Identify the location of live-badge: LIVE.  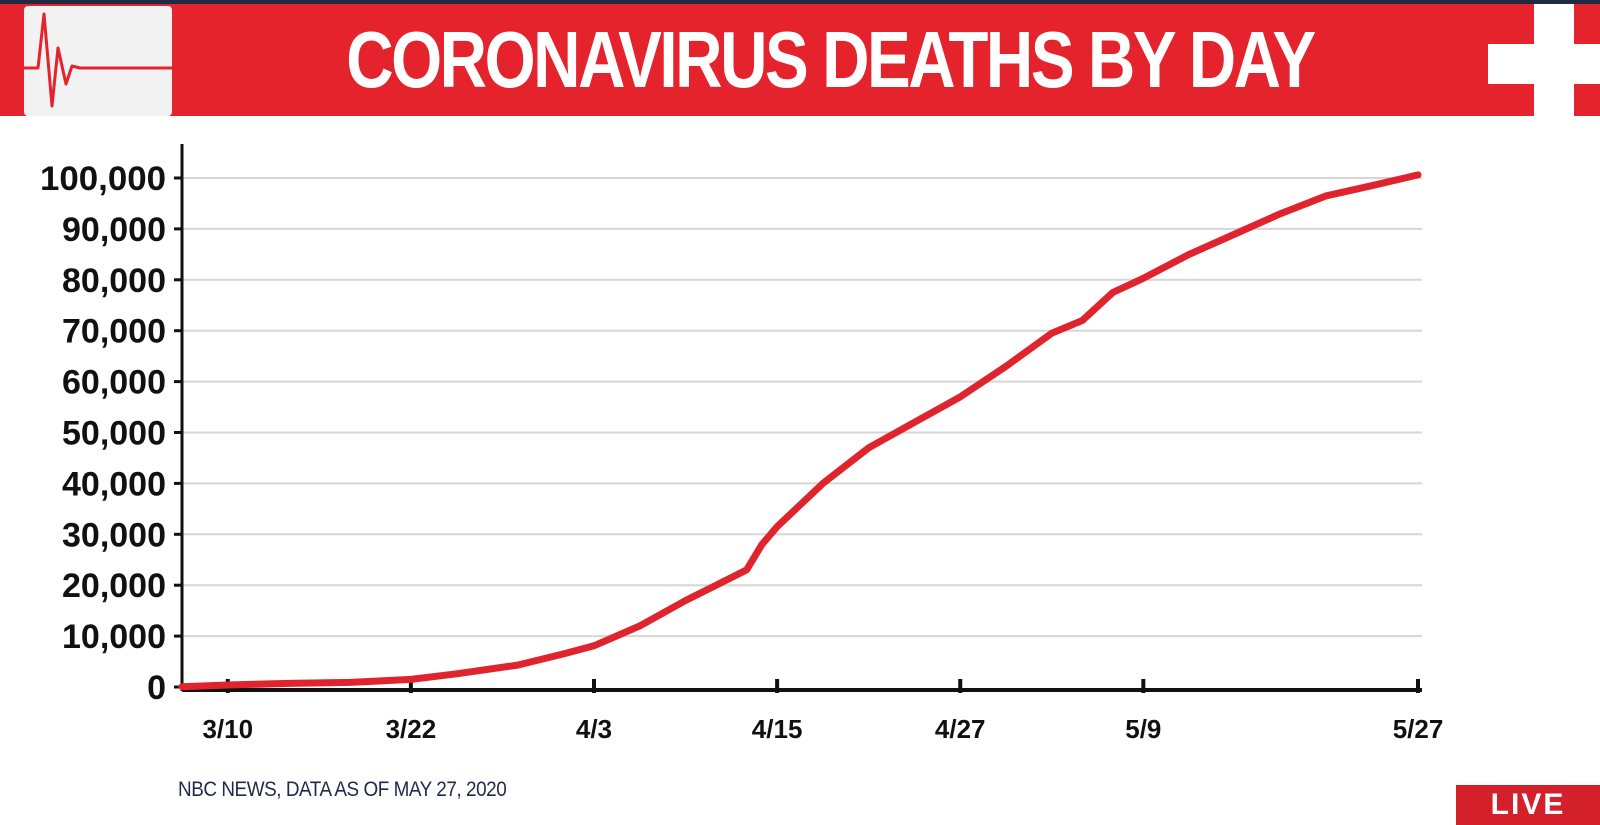
(1528, 805).